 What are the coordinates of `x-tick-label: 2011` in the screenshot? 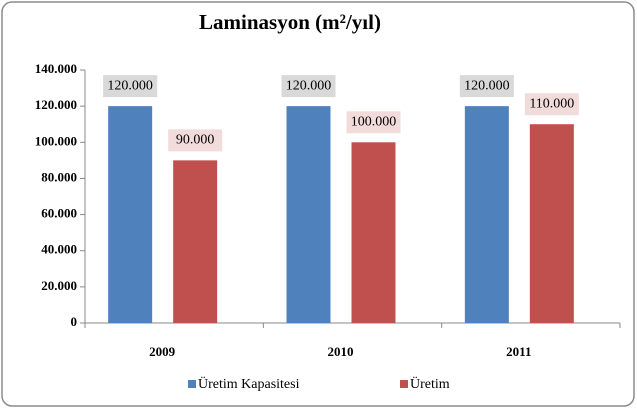 It's located at (518, 351).